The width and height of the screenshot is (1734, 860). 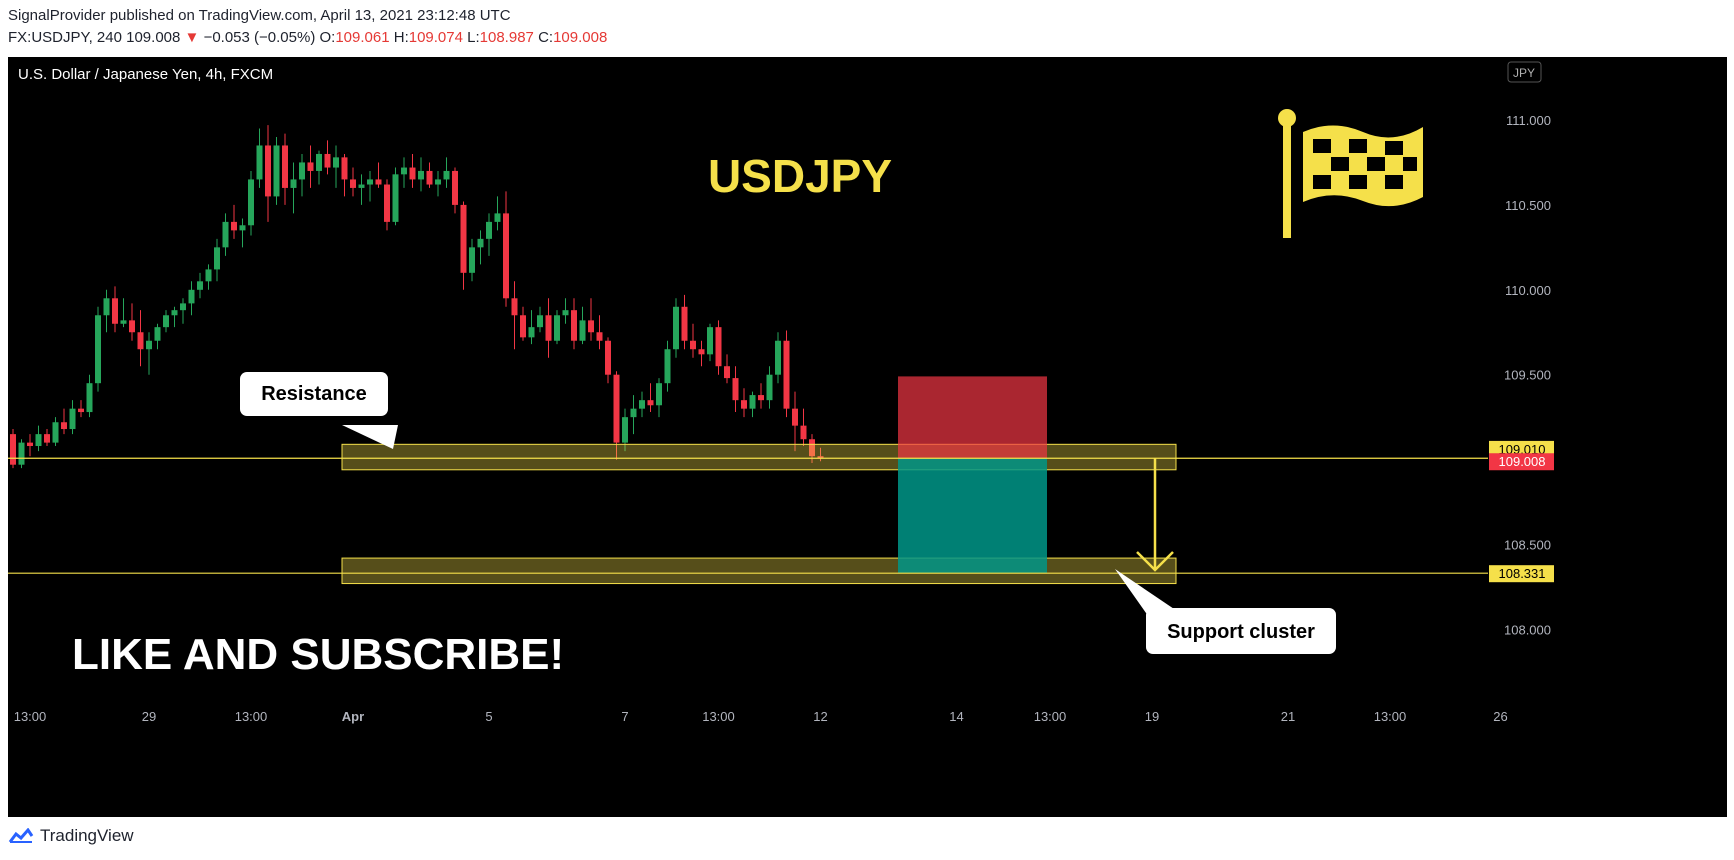 What do you see at coordinates (21, 835) in the screenshot?
I see `tradingview-logo-icon` at bounding box center [21, 835].